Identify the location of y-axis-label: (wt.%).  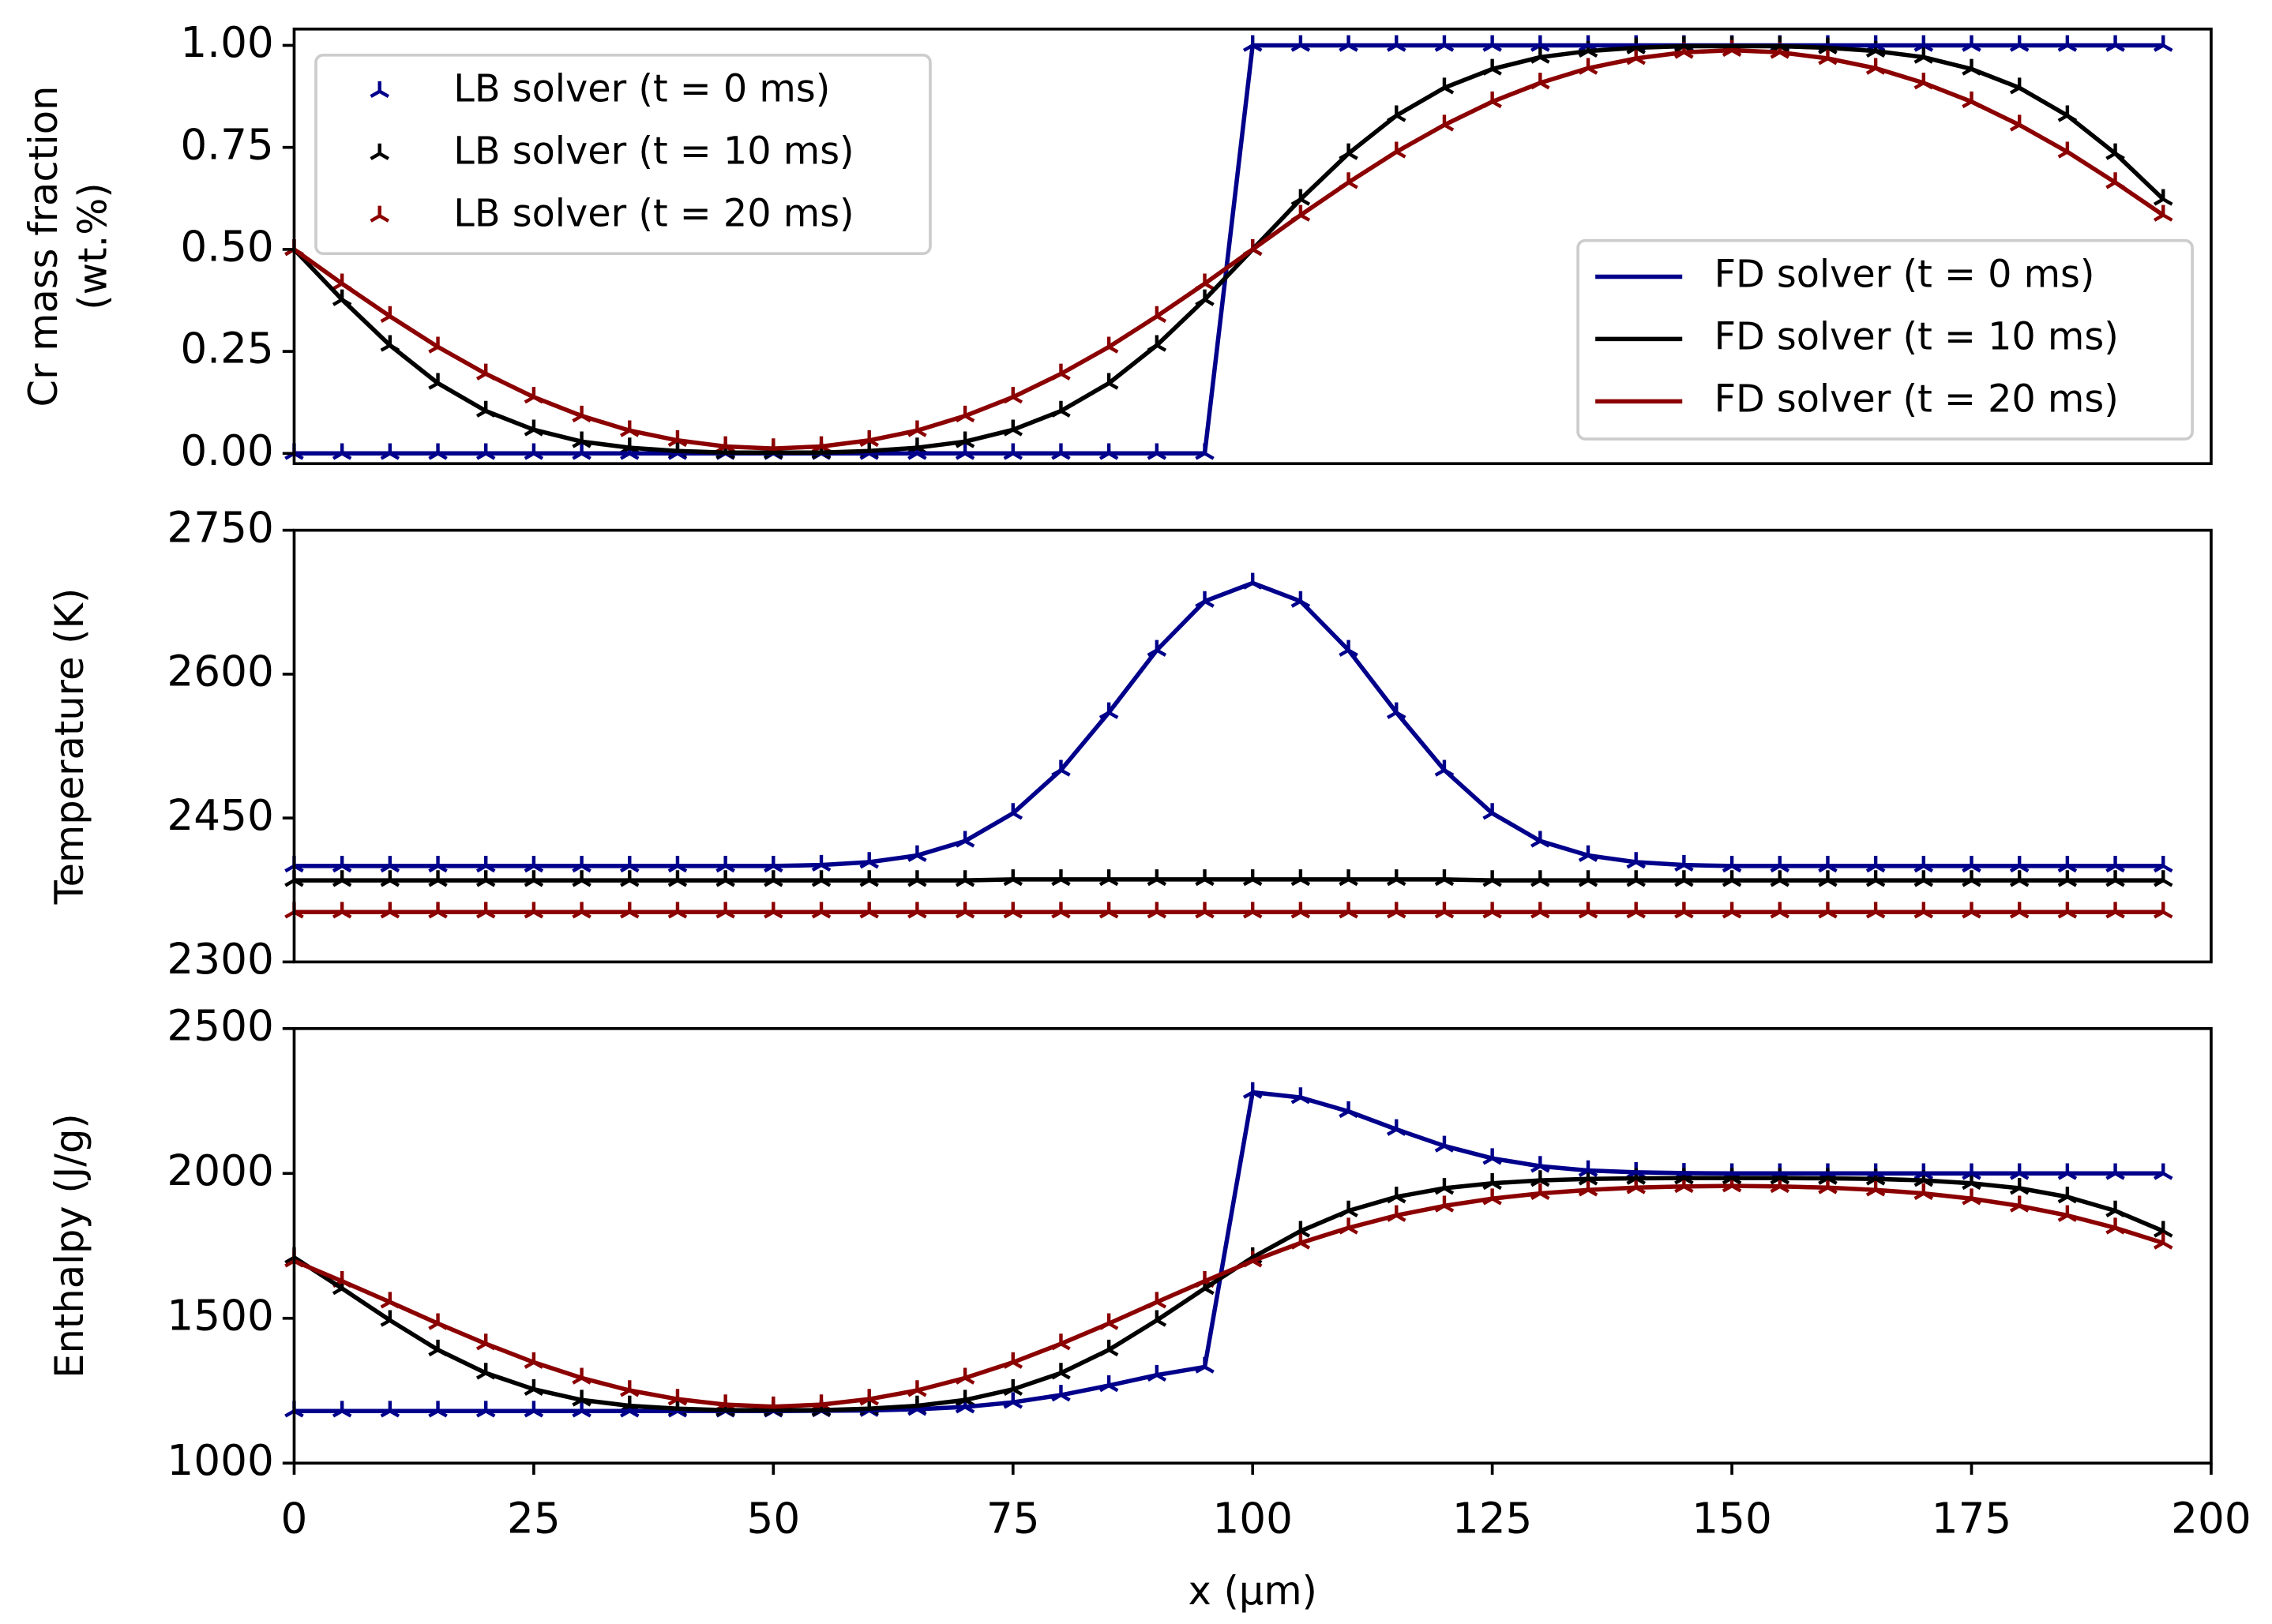
(93, 245).